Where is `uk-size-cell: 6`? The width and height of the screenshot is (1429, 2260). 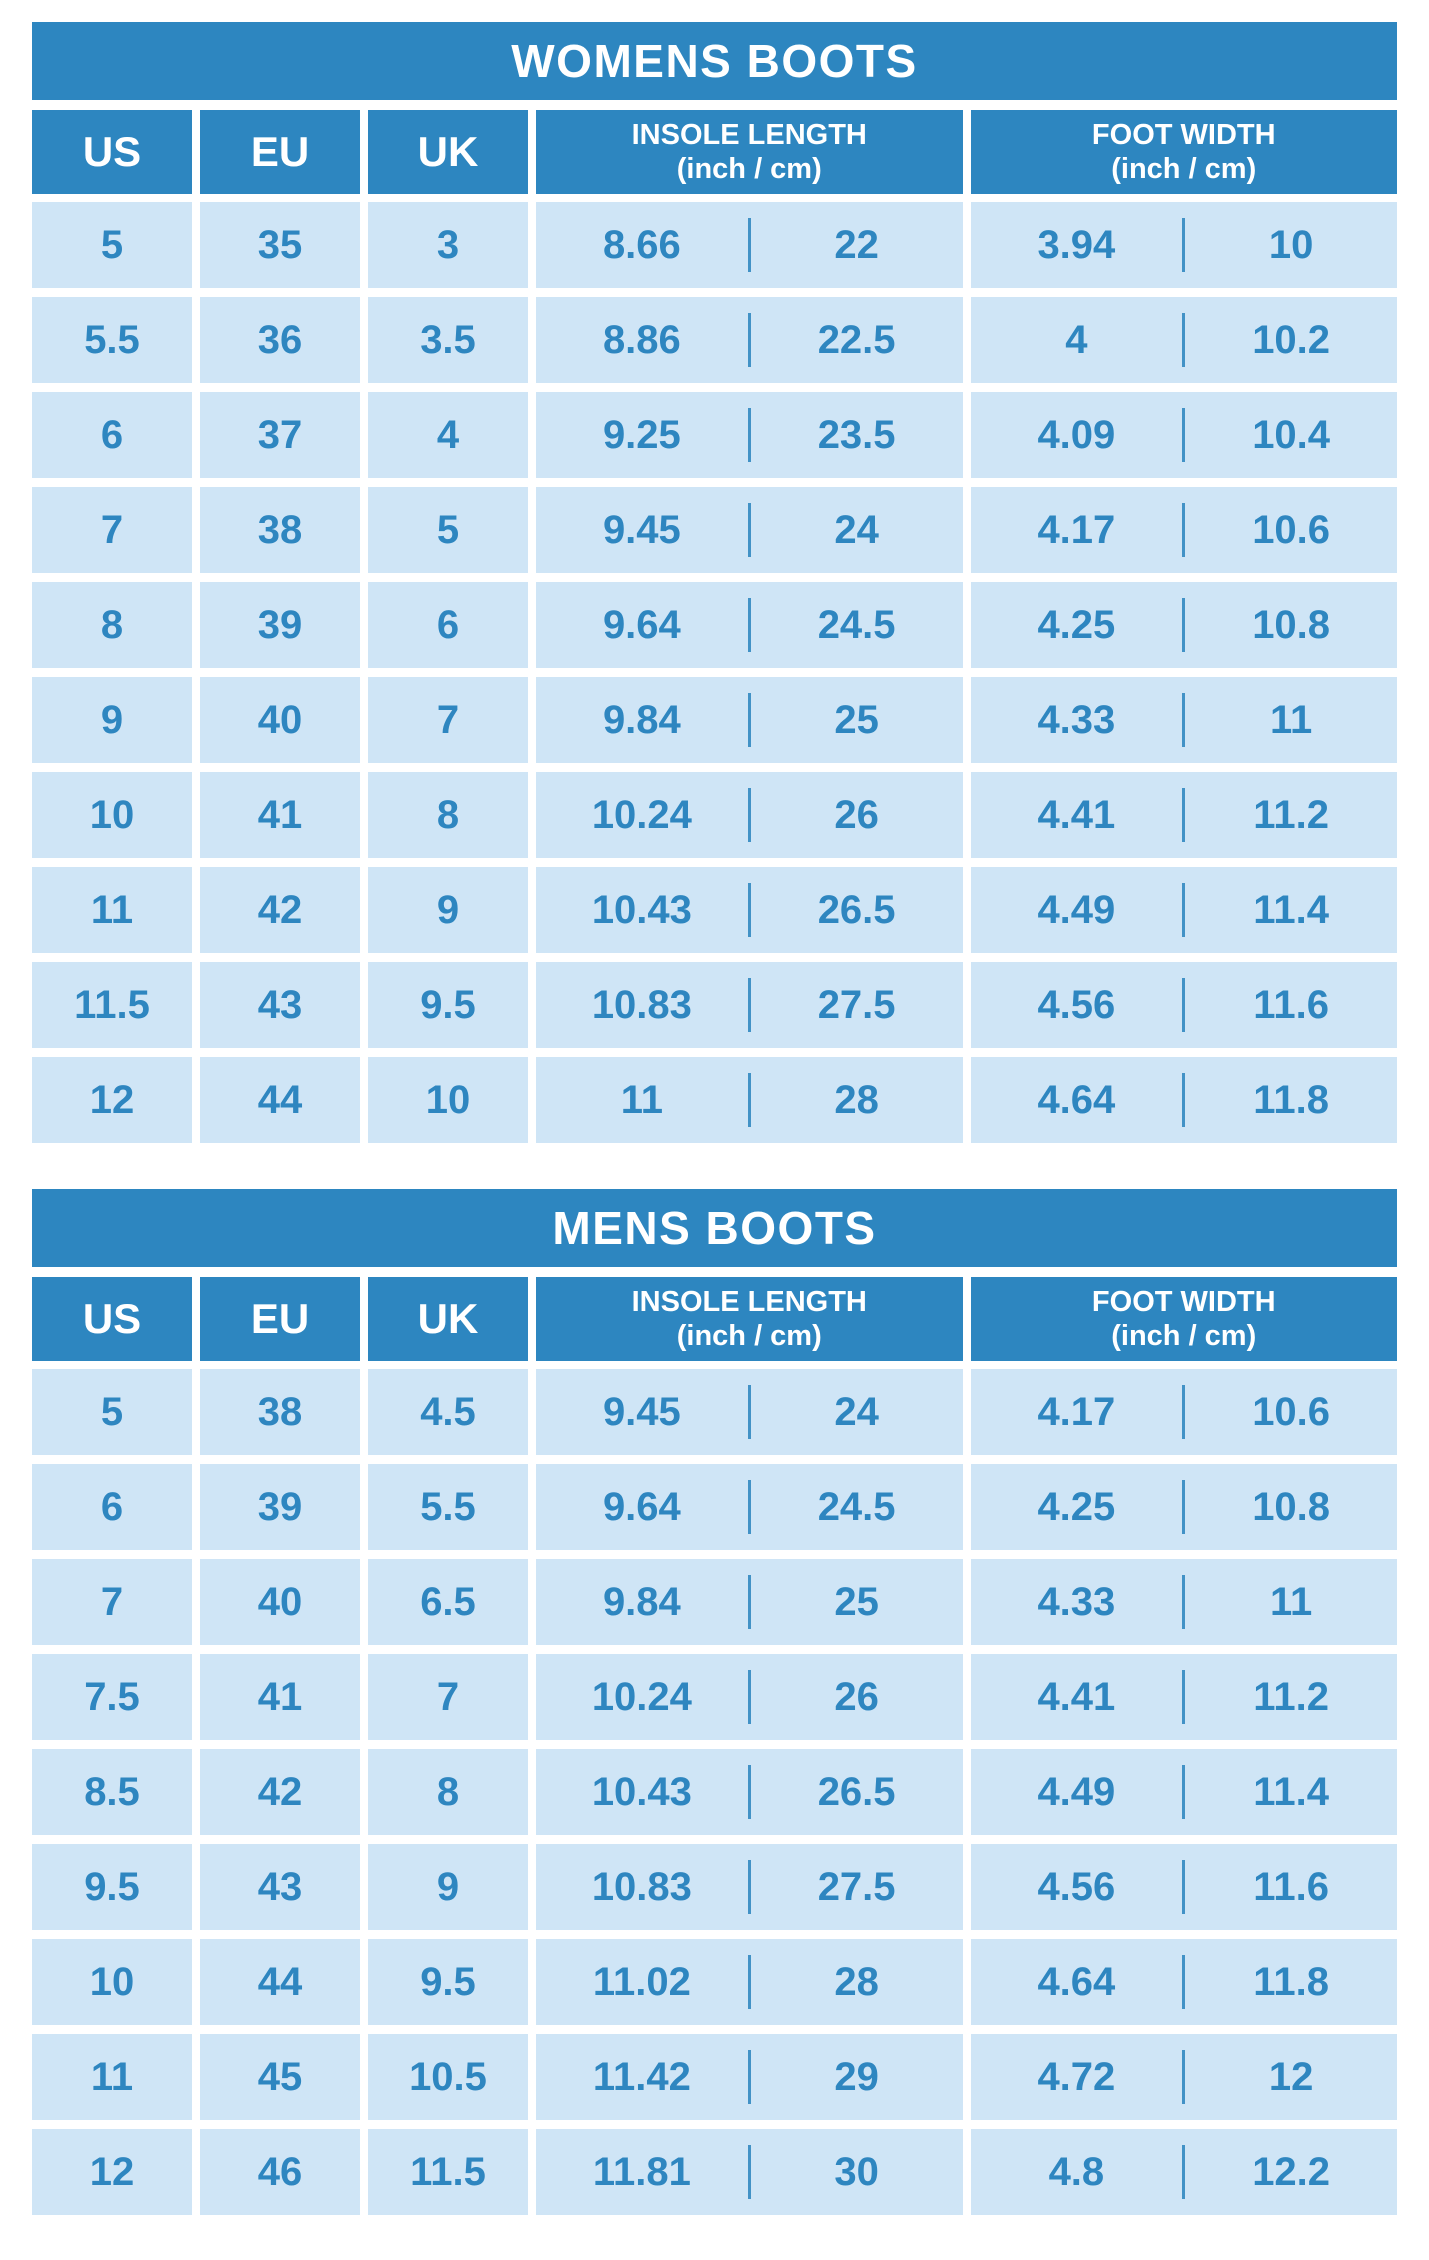
uk-size-cell: 6 is located at coordinates (448, 625).